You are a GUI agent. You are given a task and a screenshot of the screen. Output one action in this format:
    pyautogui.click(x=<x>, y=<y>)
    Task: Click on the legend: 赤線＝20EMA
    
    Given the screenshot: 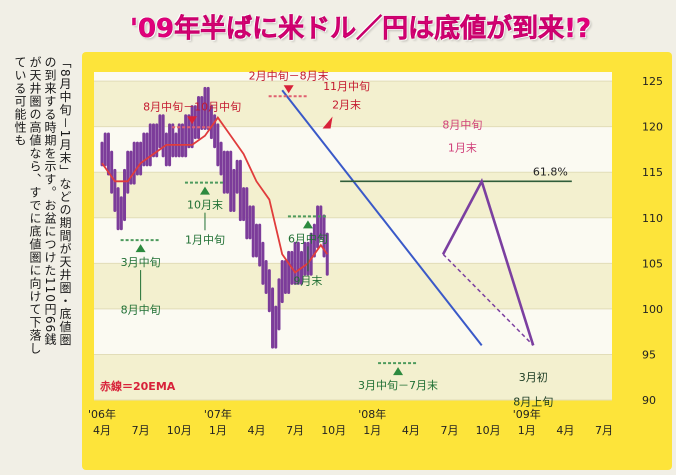 What is the action you would take?
    pyautogui.click(x=138, y=386)
    